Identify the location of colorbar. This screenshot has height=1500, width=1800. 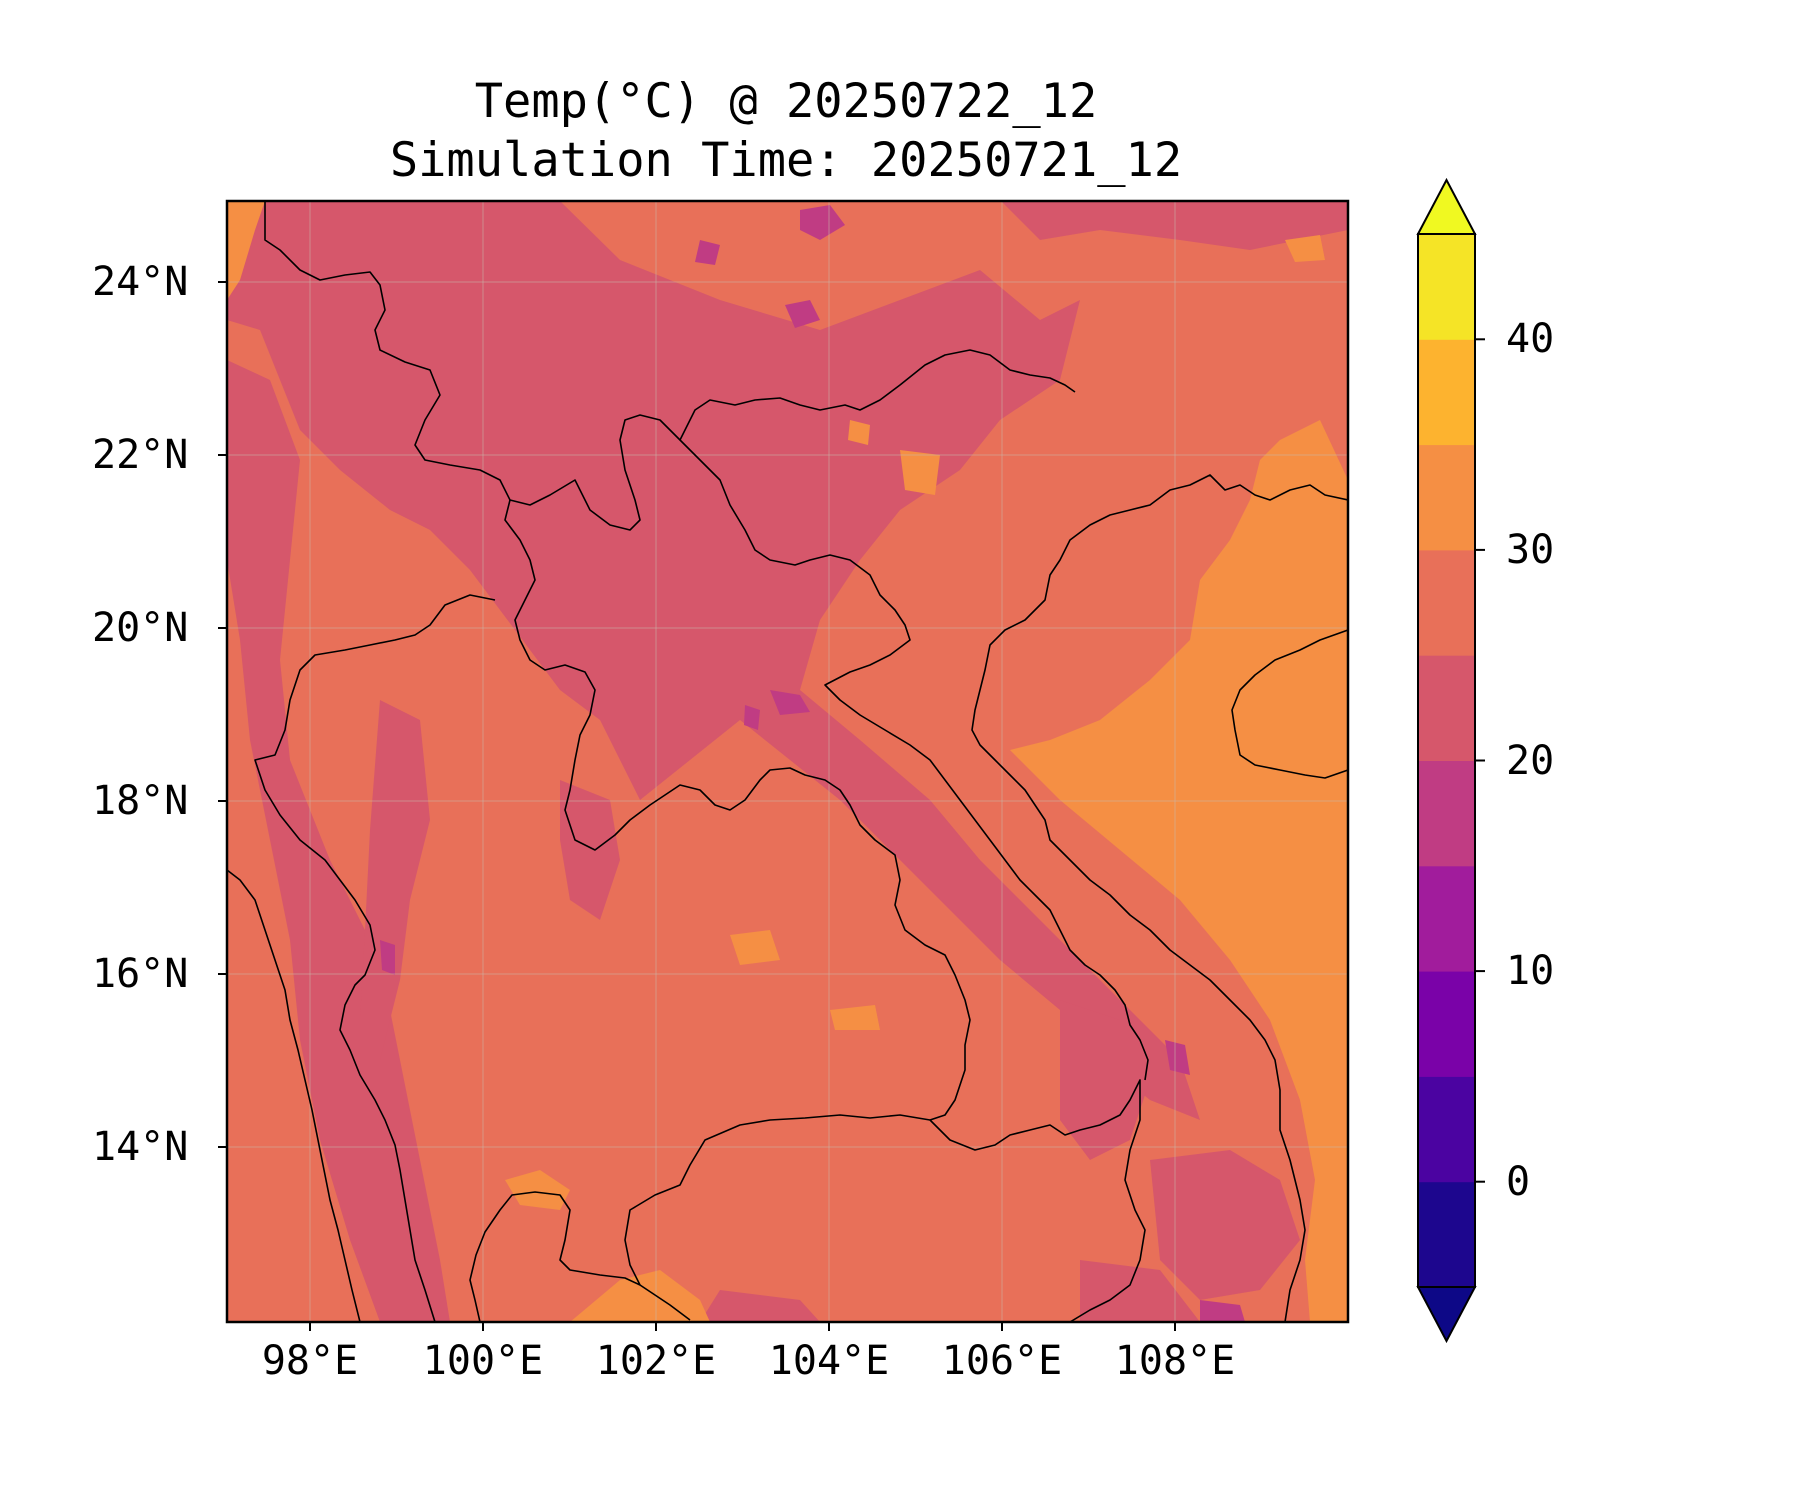
(1450, 760).